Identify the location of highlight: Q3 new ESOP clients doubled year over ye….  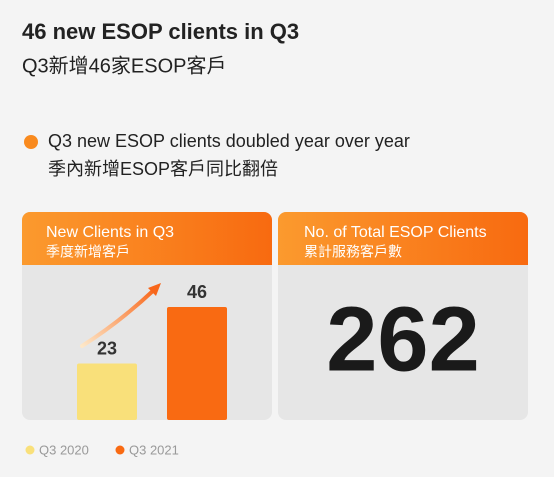
(229, 141).